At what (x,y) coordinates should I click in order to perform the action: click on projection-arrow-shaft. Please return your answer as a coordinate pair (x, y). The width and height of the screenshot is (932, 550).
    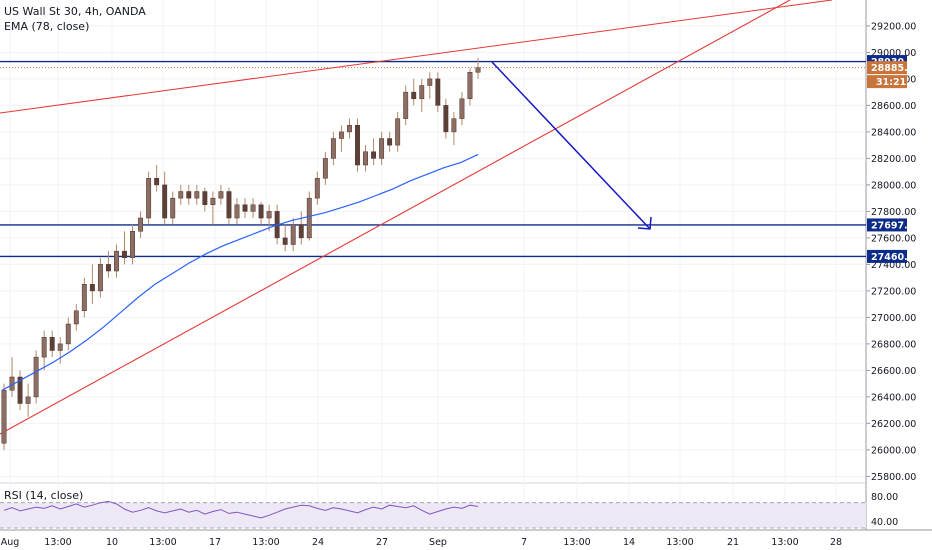
    Looking at the image, I should click on (571, 145).